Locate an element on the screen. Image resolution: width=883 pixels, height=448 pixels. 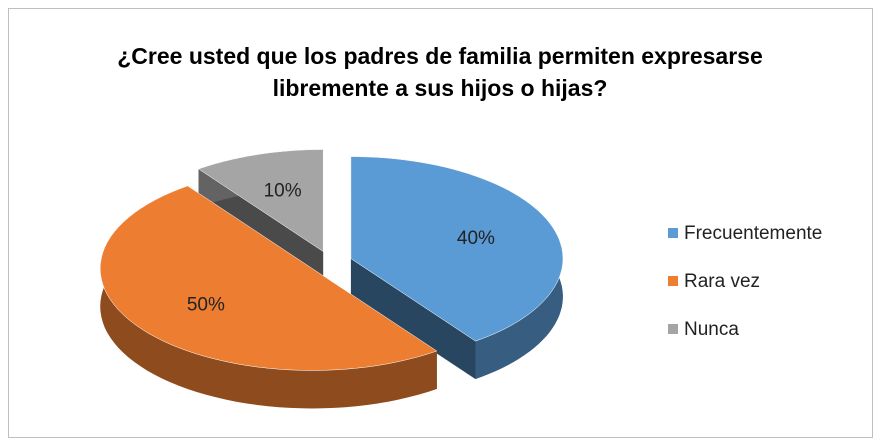
legend-label: Rara vez is located at coordinates (722, 281).